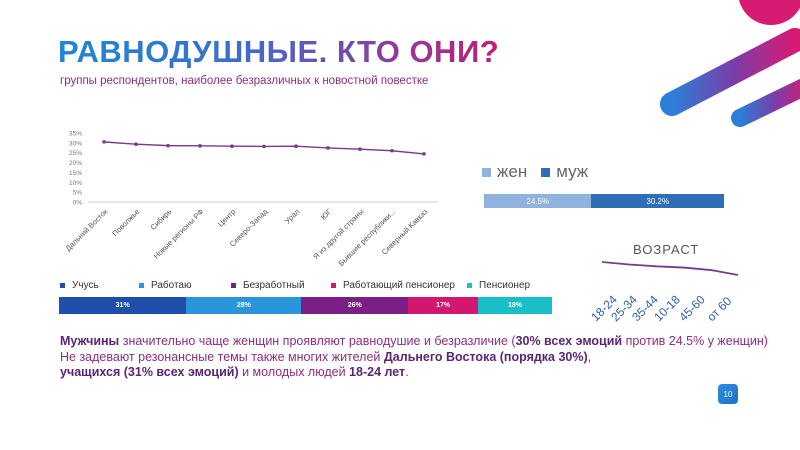 This screenshot has width=800, height=450. I want to click on legend-female-label: жен, so click(512, 171).